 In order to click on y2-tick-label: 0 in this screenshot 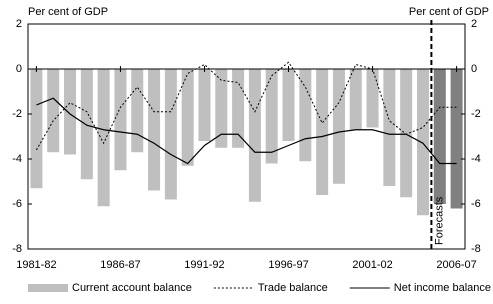, I will do `click(474, 69)`.